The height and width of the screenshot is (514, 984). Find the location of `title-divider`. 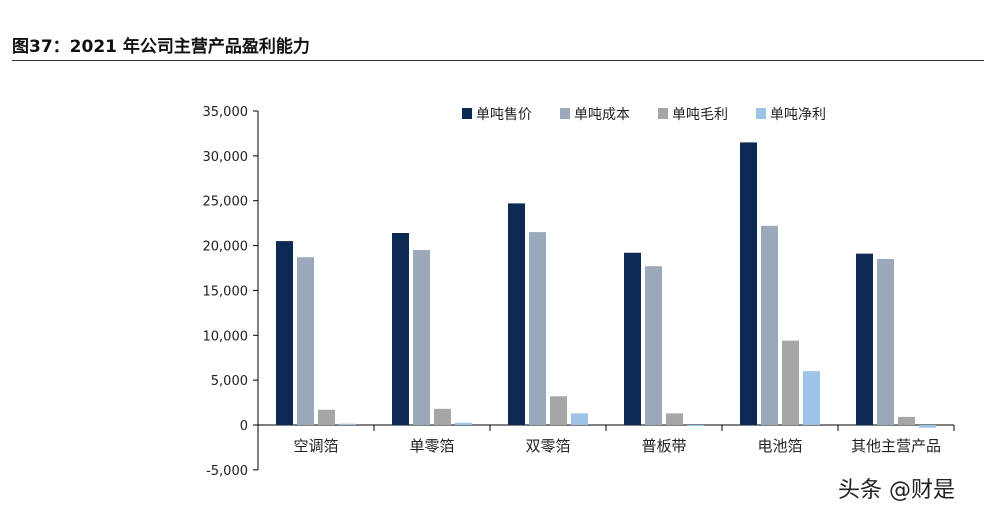

title-divider is located at coordinates (498, 60).